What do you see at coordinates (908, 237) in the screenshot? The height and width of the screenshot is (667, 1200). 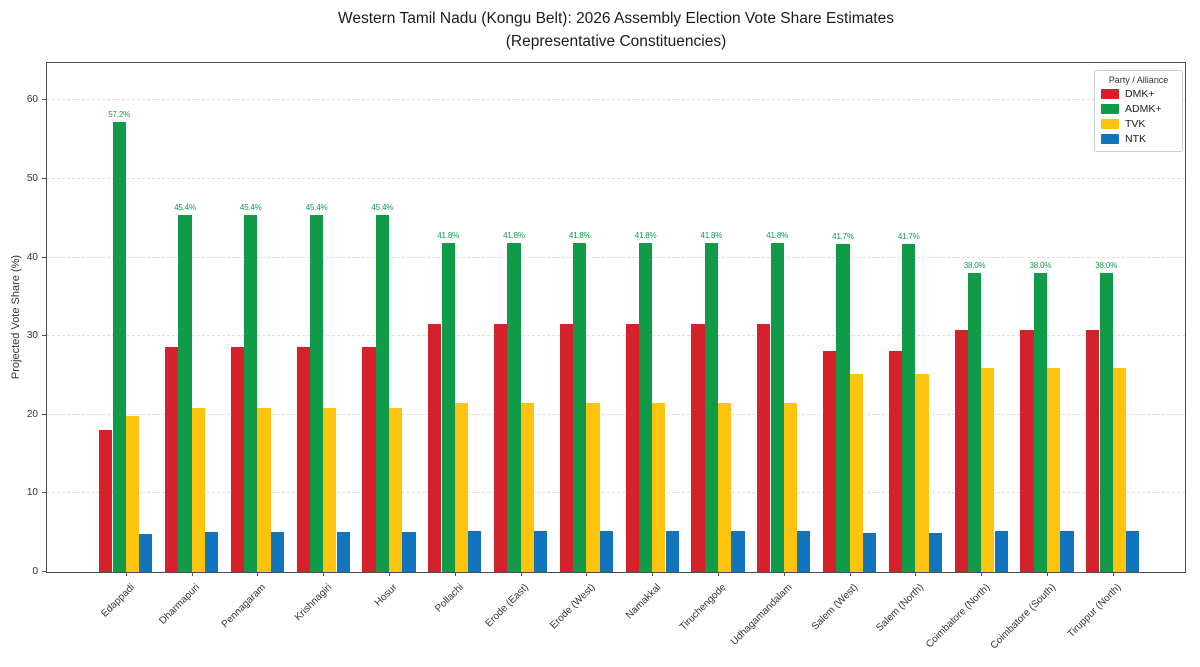 I see `bar-value-label: 41.7%` at bounding box center [908, 237].